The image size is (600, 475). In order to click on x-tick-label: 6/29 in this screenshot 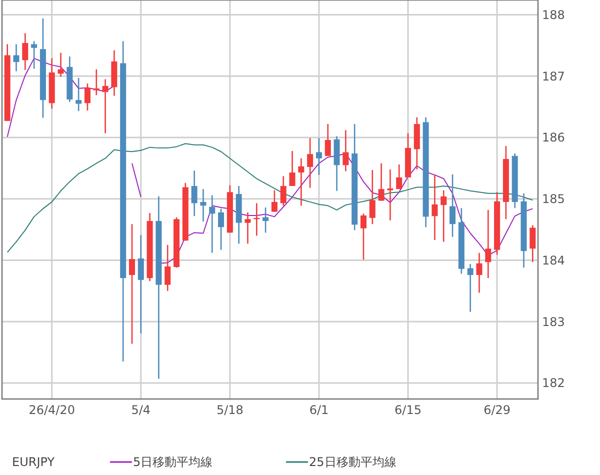, I will do `click(497, 410)`.